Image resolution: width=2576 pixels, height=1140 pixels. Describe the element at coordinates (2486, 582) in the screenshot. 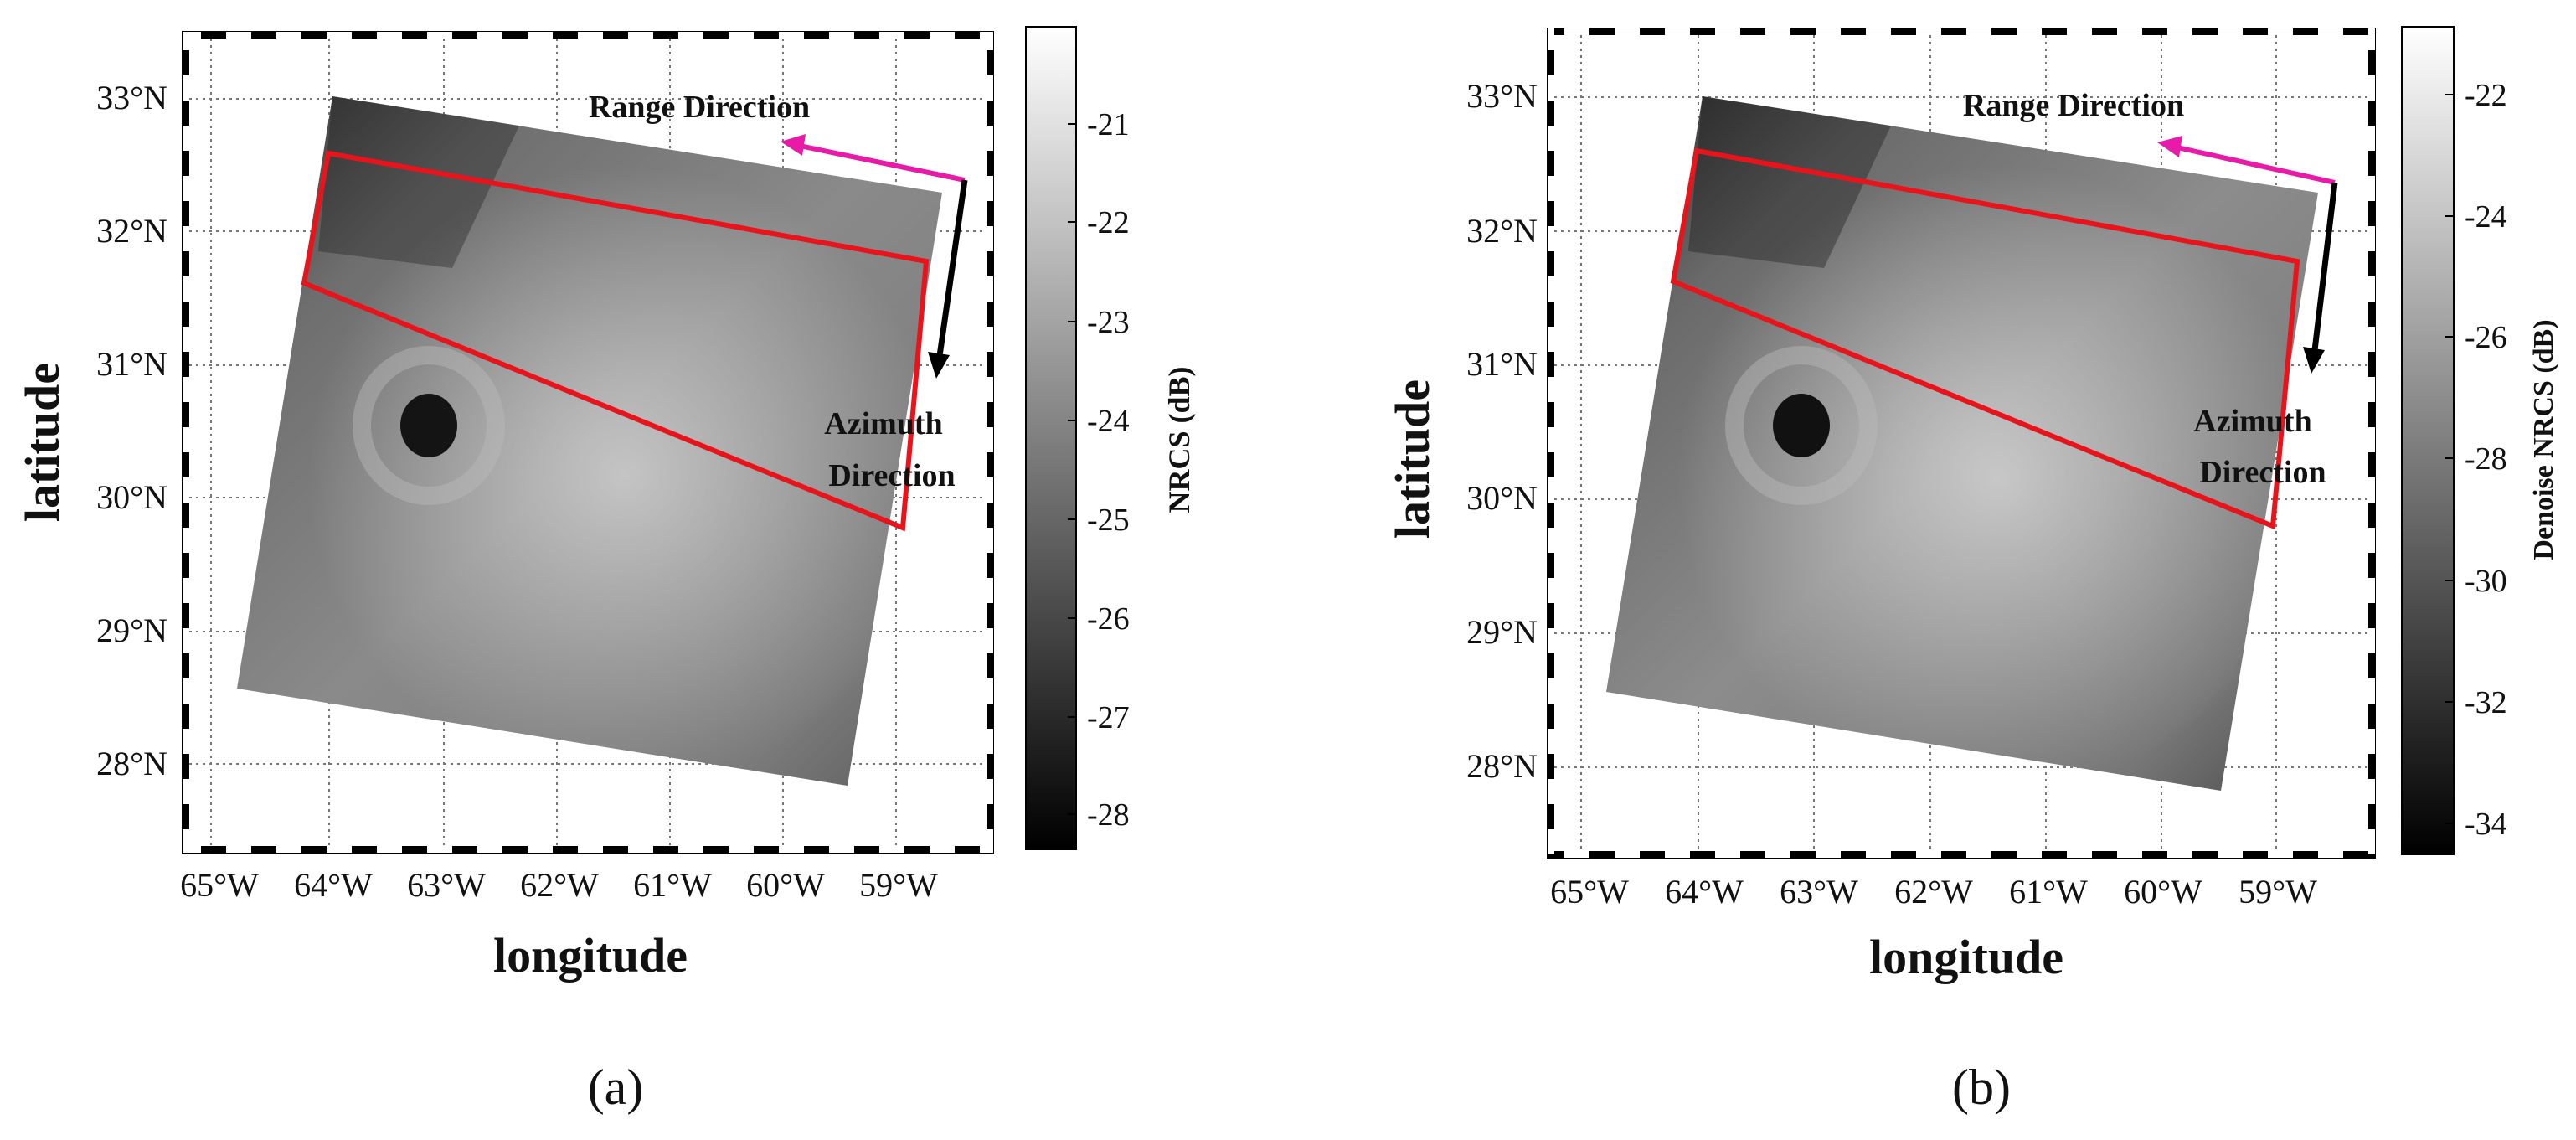

I see `colorbar-tick: -30` at that location.